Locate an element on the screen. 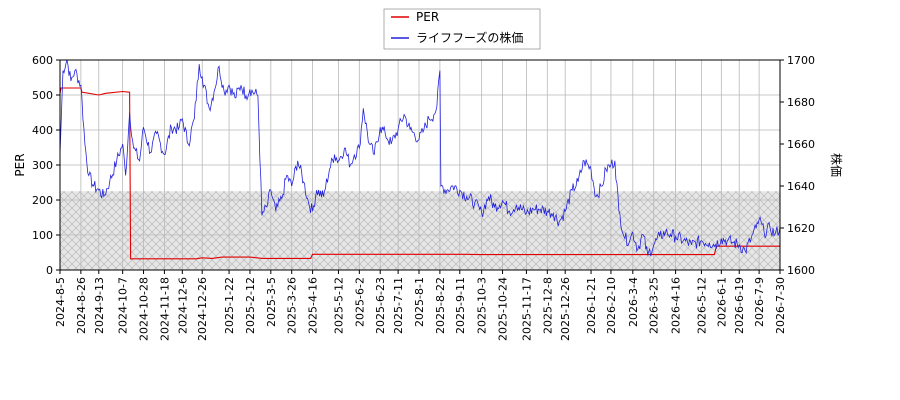 The image size is (900, 400). y-left-tick-label: 500 is located at coordinates (42, 95).